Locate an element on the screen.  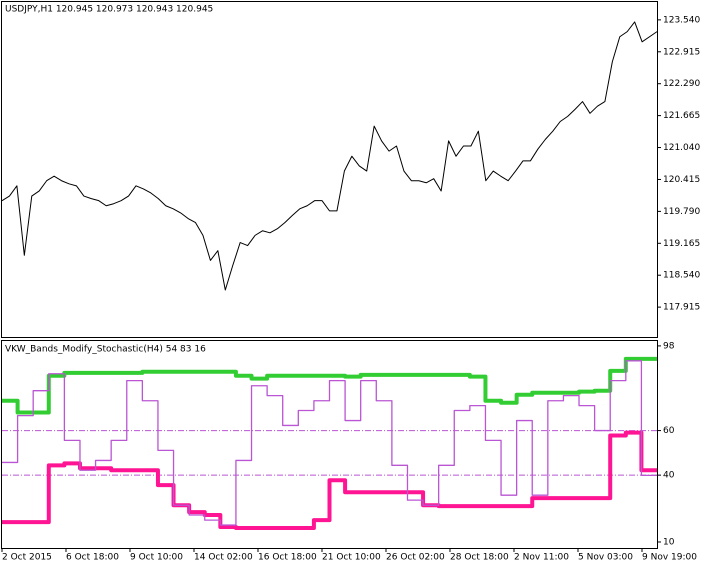
y-tick-label: 60 is located at coordinates (669, 431).